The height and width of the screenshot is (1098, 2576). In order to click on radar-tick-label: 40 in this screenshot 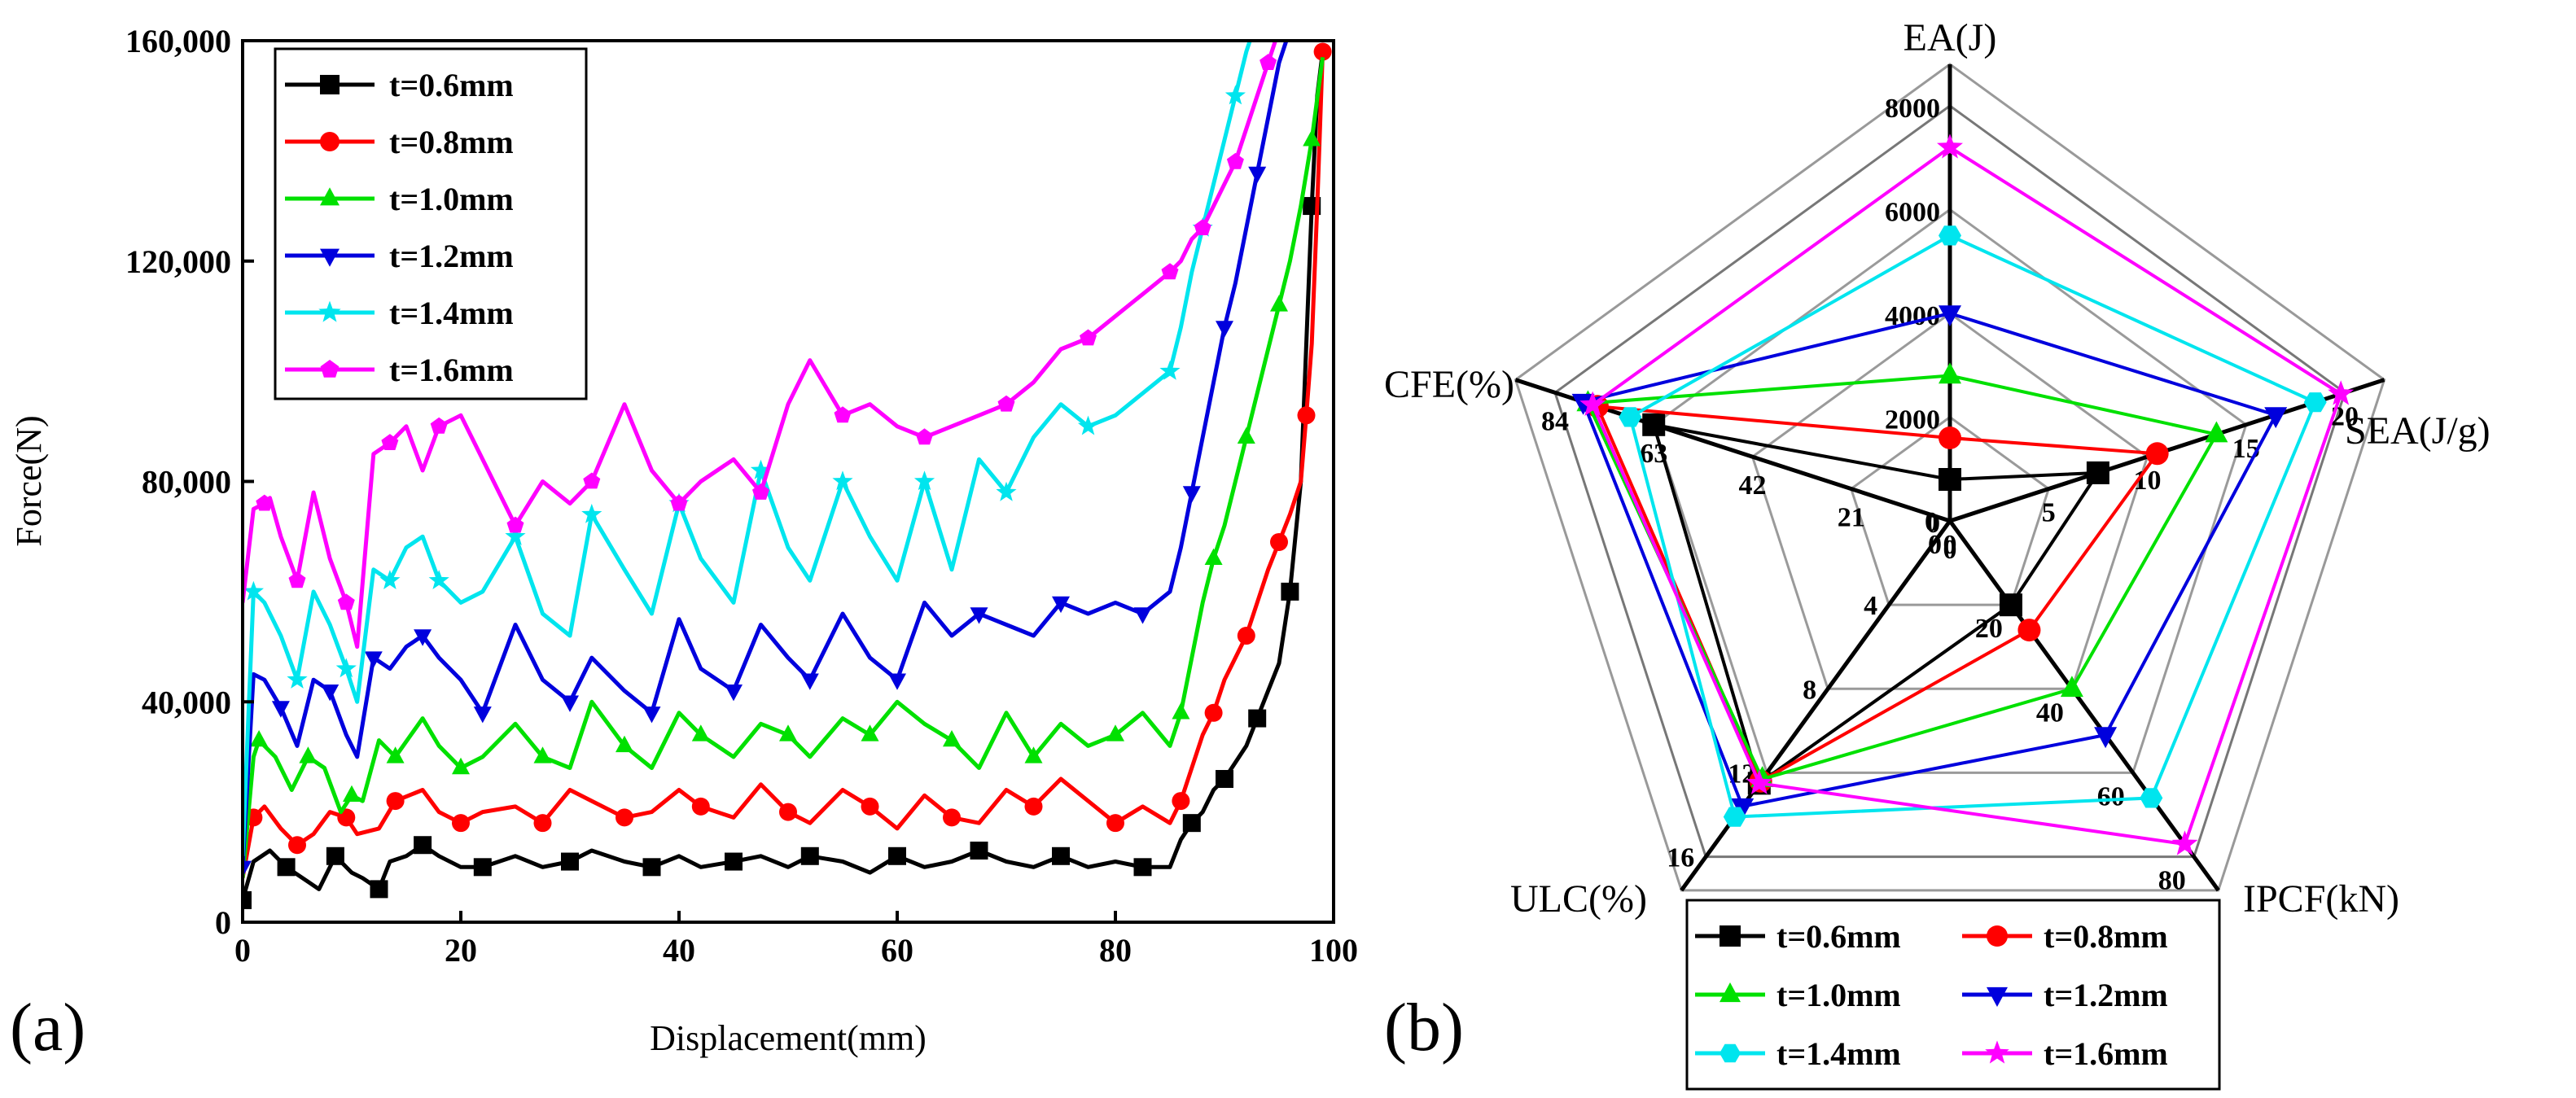, I will do `click(2050, 713)`.